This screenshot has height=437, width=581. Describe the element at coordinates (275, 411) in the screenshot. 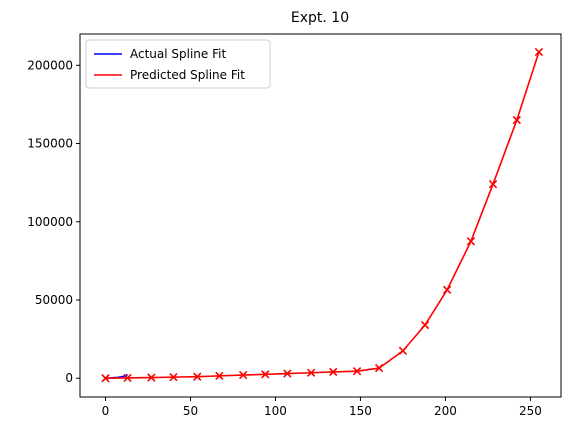

I see `x-tick-label: 100` at that location.